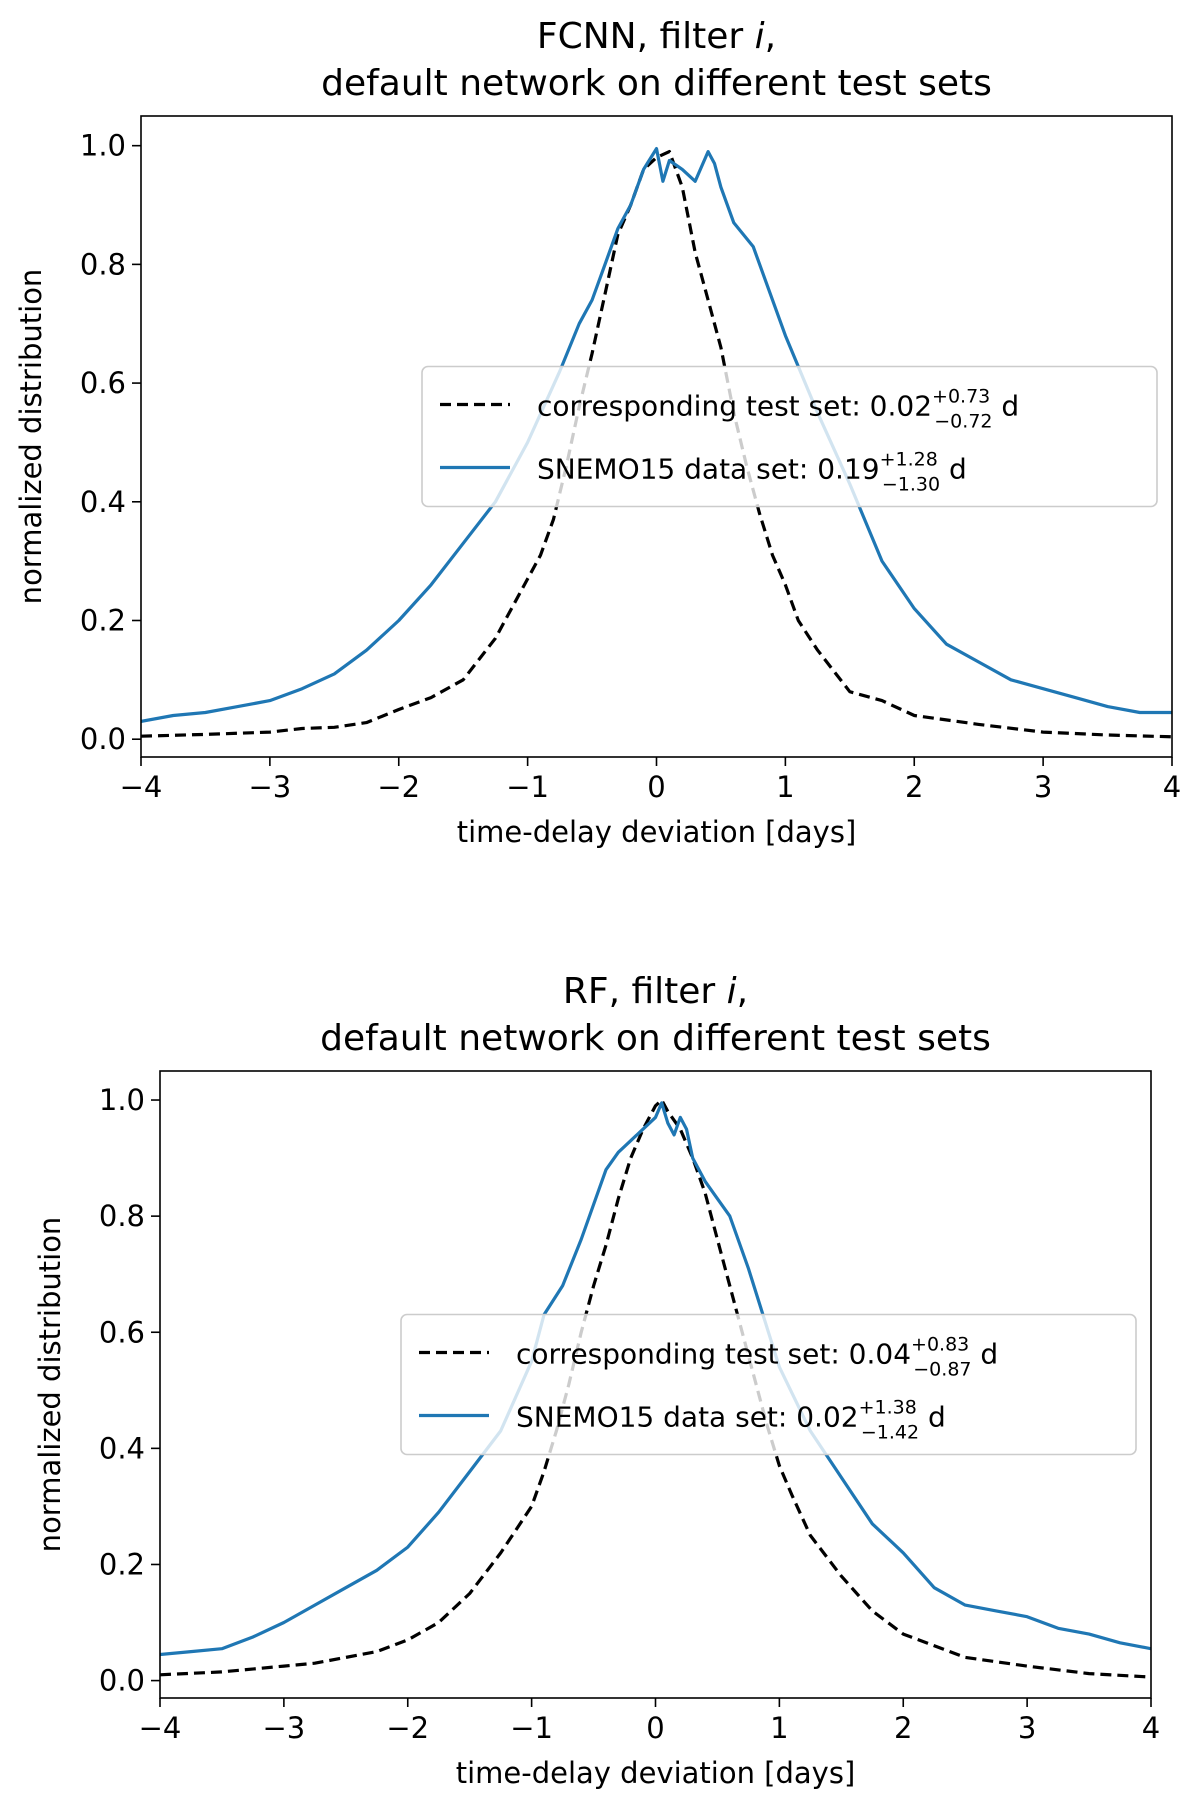 The width and height of the screenshot is (1200, 1802). What do you see at coordinates (655, 991) in the screenshot?
I see `chart-title-line1: RF, filter i,` at bounding box center [655, 991].